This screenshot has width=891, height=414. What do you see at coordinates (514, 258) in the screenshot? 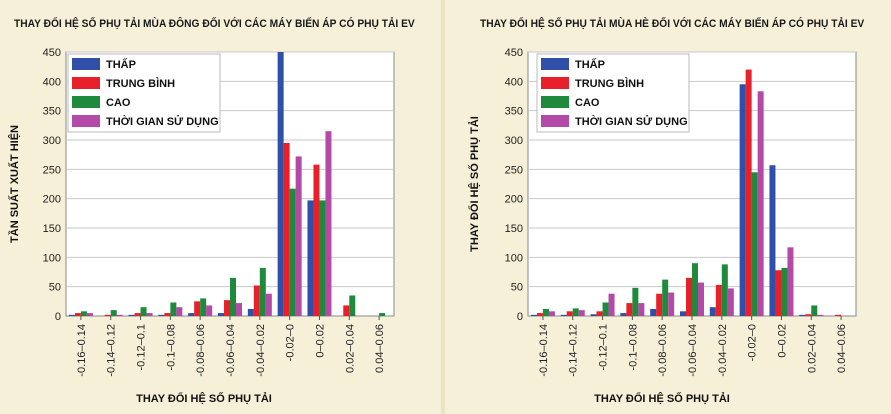
I see `y-tick-label: 100` at bounding box center [514, 258].